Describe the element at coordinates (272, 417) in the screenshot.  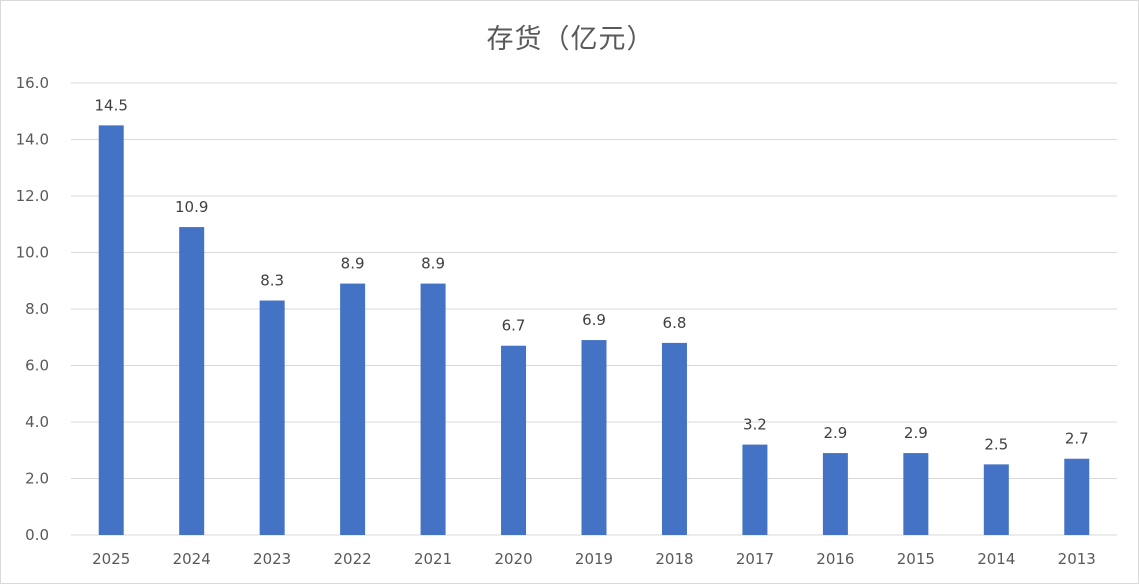
I see `bar-2023` at that location.